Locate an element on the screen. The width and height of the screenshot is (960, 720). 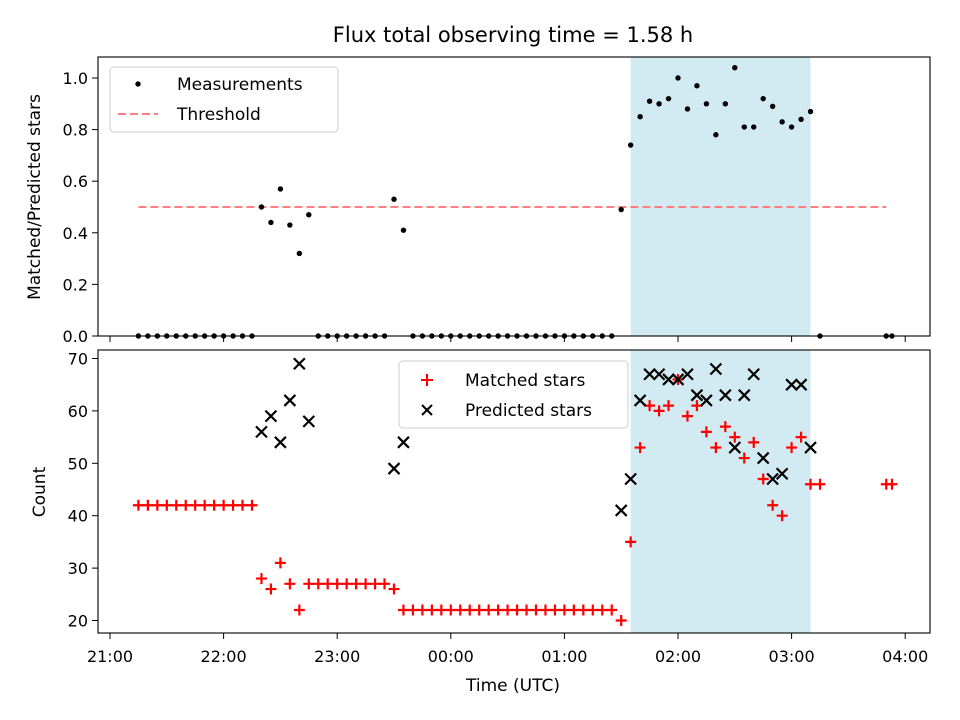
legend-measurements-label: Measurements is located at coordinates (240, 85).